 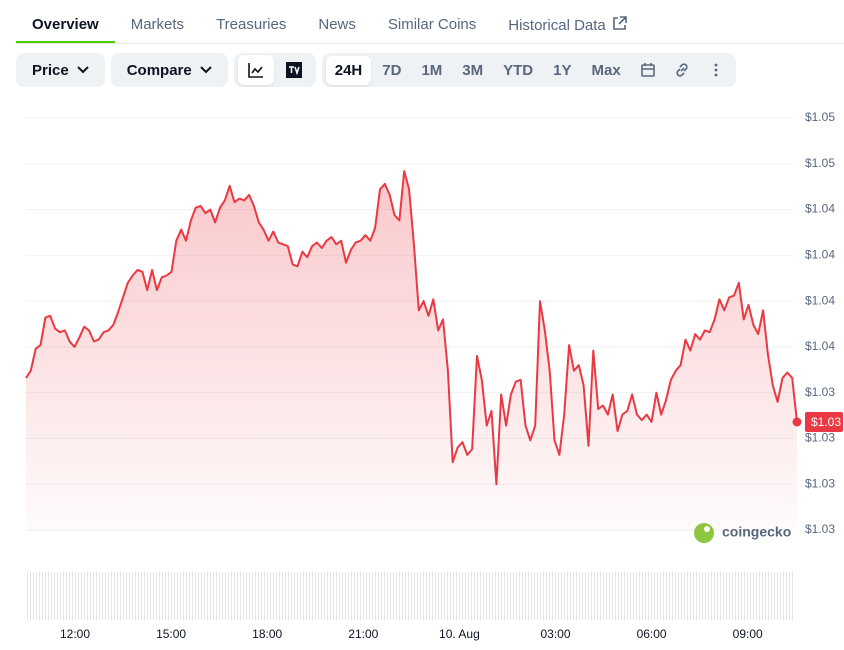 What do you see at coordinates (555, 634) in the screenshot?
I see `x-tick-label: 03:00` at bounding box center [555, 634].